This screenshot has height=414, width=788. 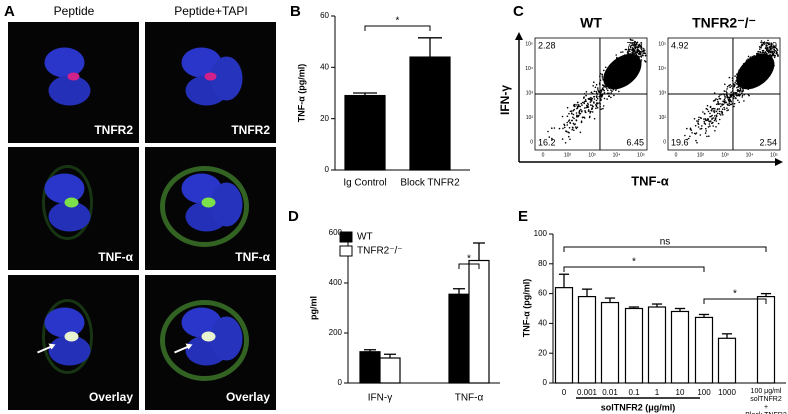 I want to click on x-tick-label: 1, so click(x=657, y=392).